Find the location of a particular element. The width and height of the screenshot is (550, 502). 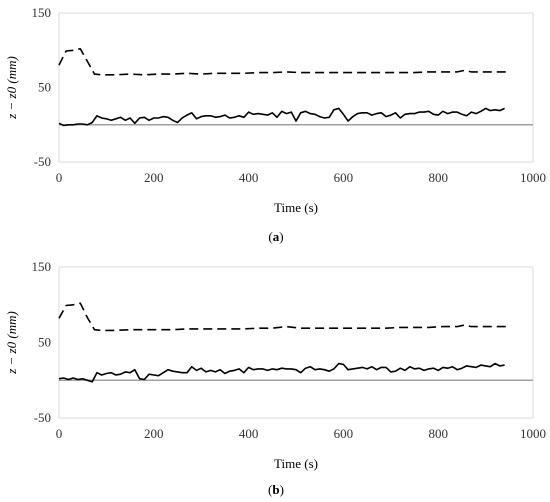

panel-label: (b) is located at coordinates (276, 489).